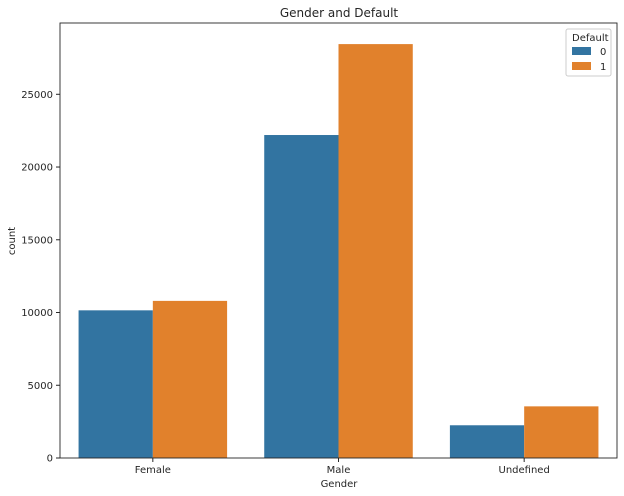  Describe the element at coordinates (37, 313) in the screenshot. I see `y-tick-label: 10000` at that location.